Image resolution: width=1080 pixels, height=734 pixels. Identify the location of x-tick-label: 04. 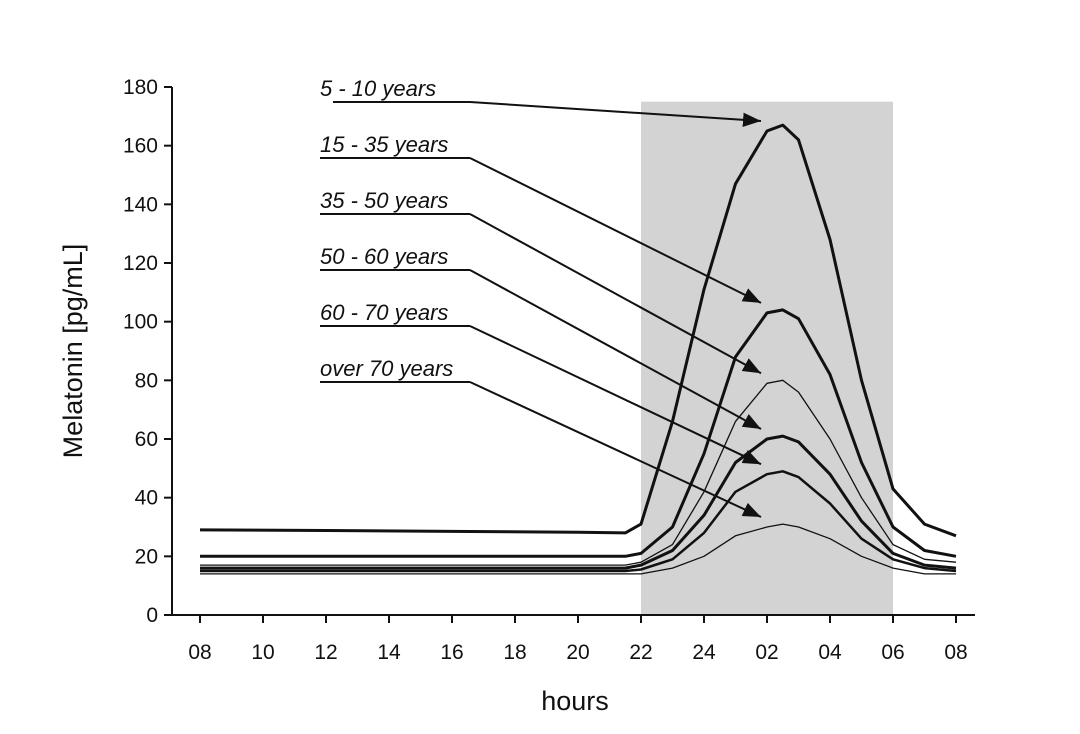
(830, 652).